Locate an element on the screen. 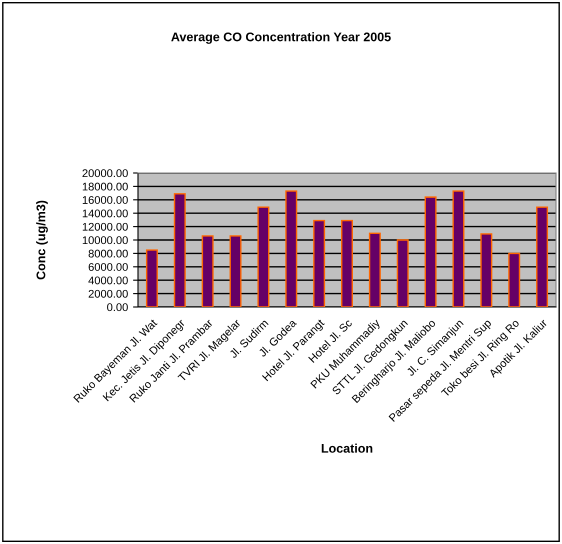 The height and width of the screenshot is (544, 562). y-tick-label: 0.00 is located at coordinates (117, 307).